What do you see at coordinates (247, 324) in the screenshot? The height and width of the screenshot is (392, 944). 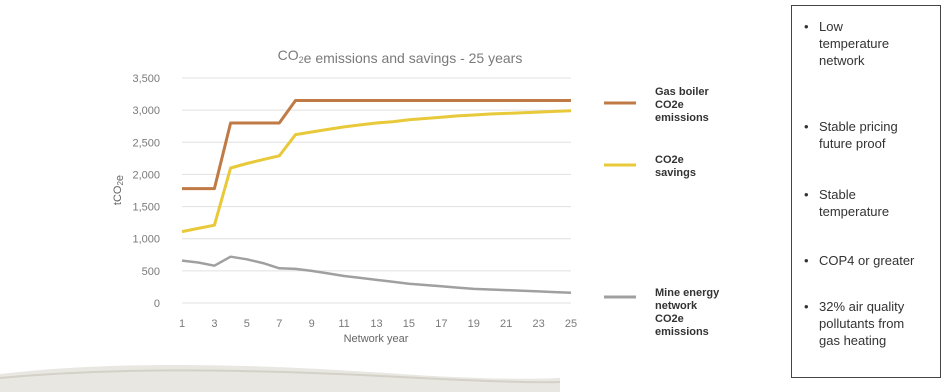 I see `x-tick-label: 5` at bounding box center [247, 324].